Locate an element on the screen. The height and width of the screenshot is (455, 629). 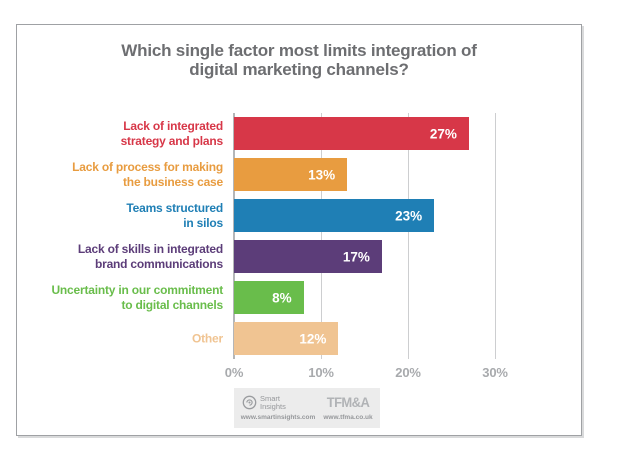
smart-insights-url: www.smartinsights.com is located at coordinates (278, 417).